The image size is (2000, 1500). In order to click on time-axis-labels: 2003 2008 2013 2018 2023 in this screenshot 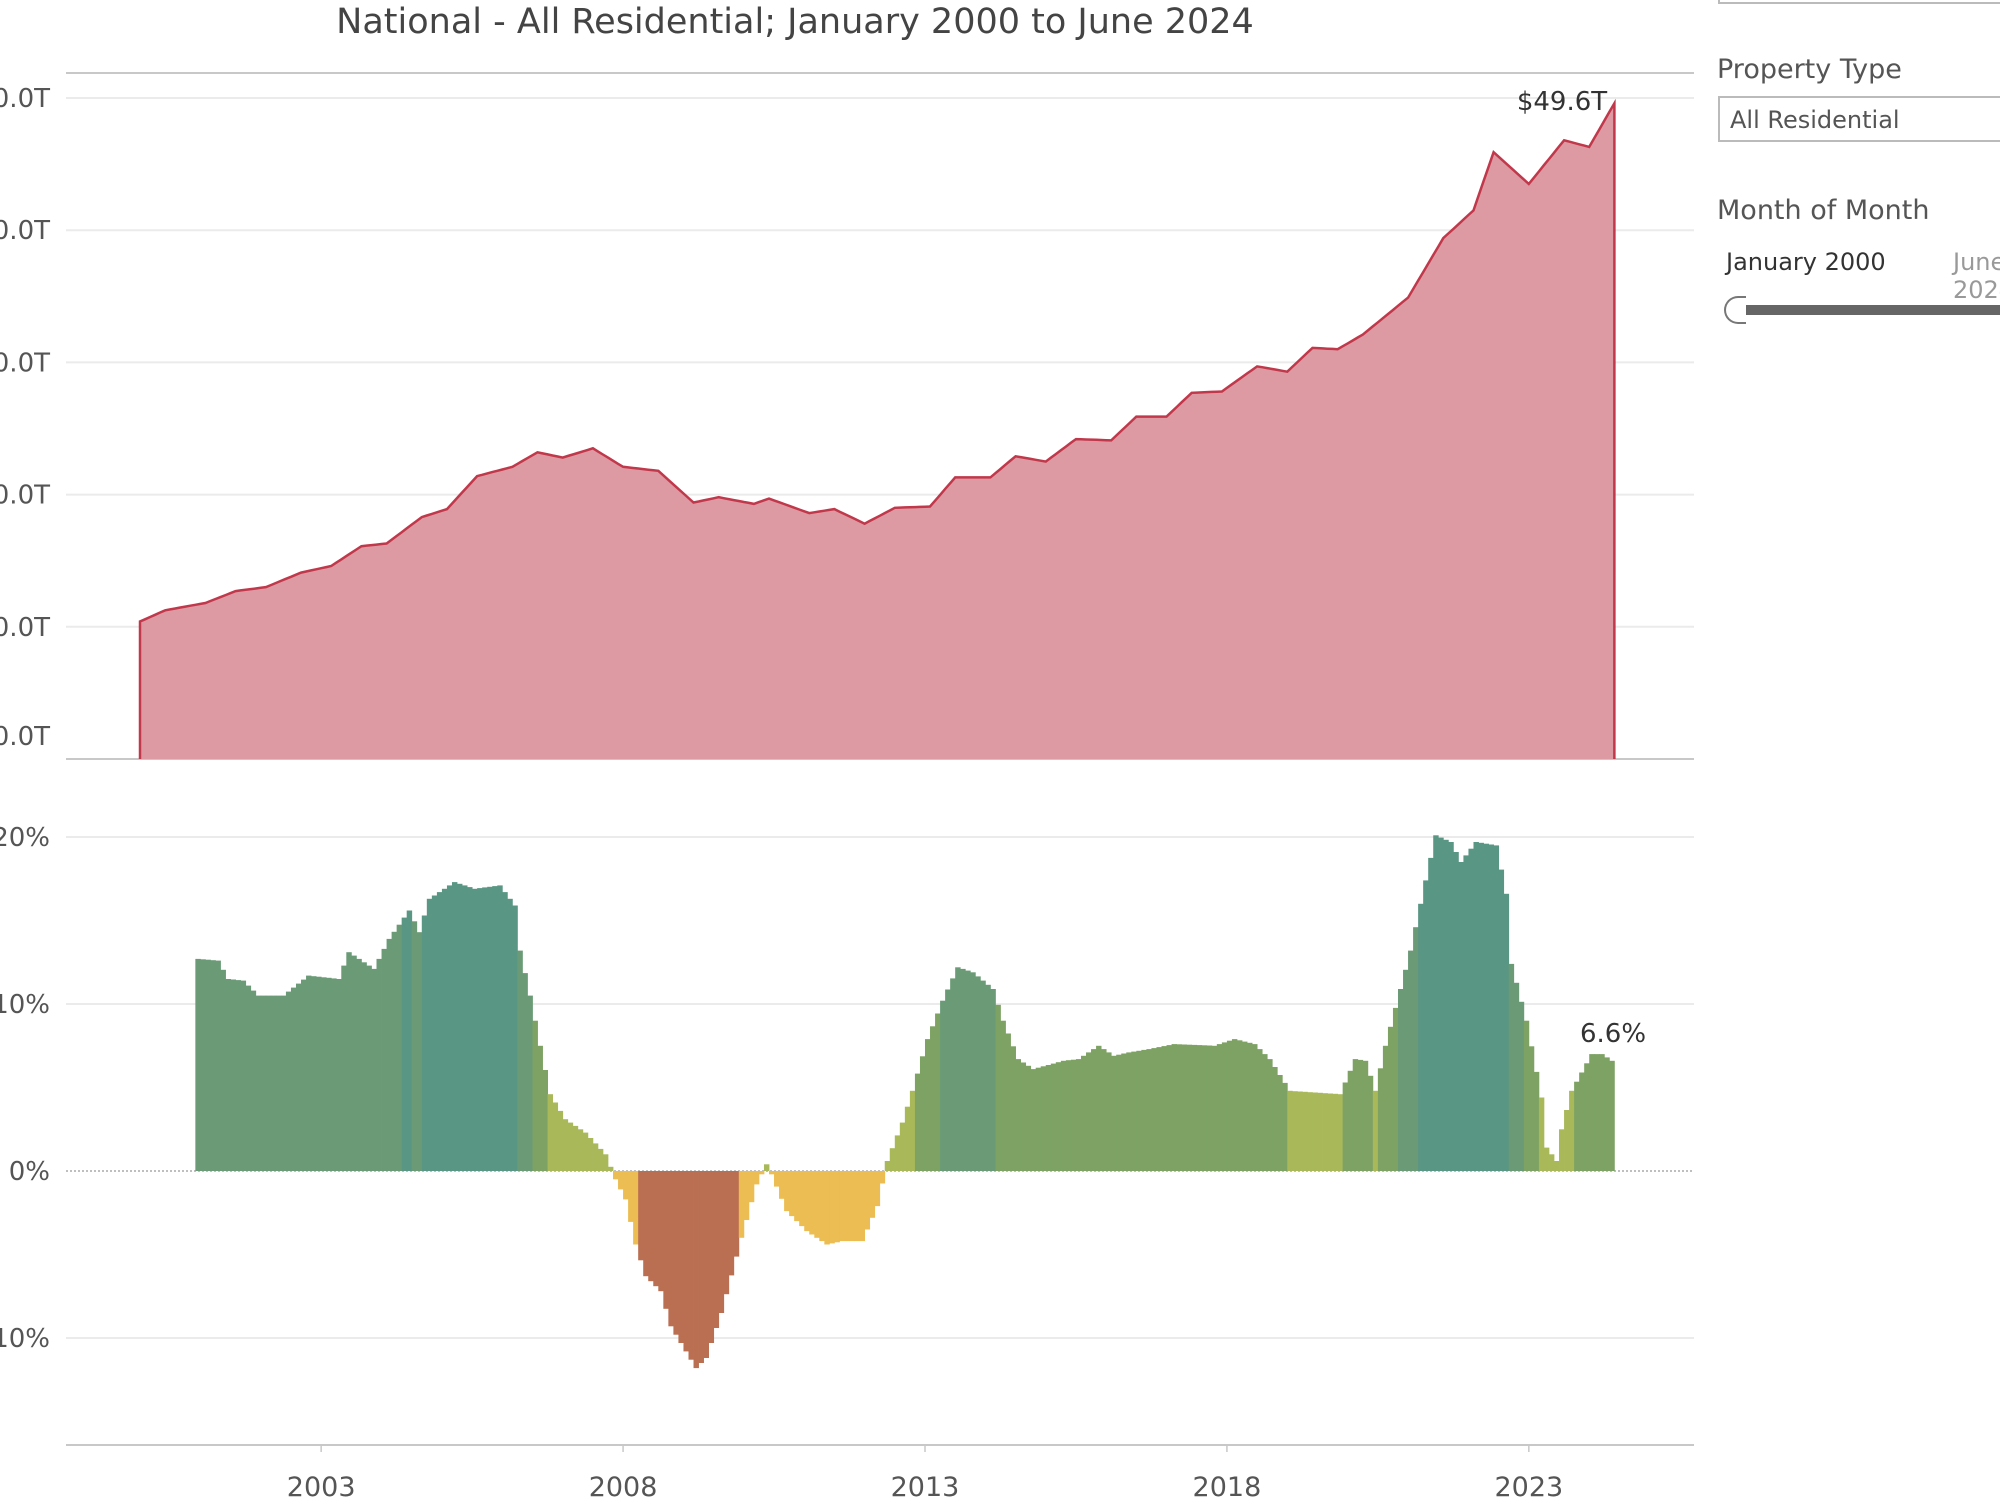, I will do `click(925, 1472)`.